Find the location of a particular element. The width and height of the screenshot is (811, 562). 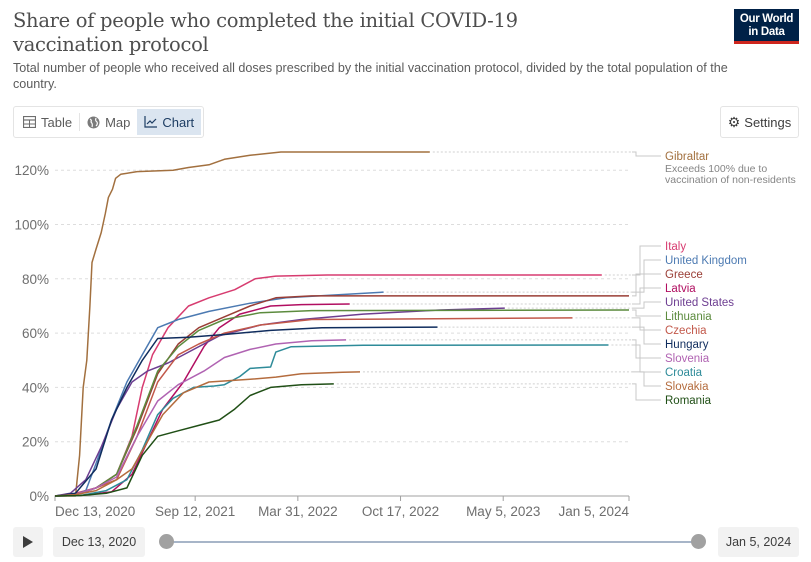

globe-icon is located at coordinates (93, 122).